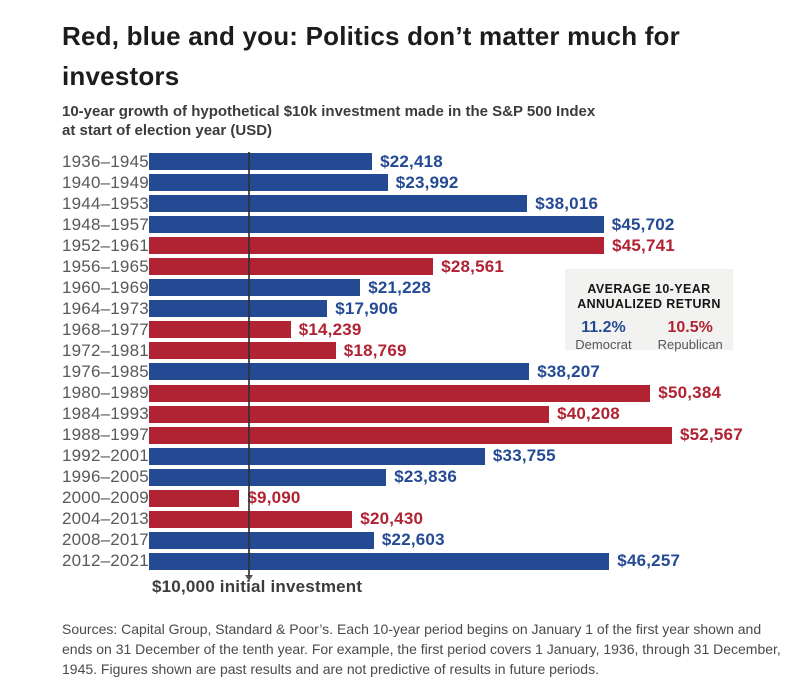 The image size is (800, 693). What do you see at coordinates (105, 329) in the screenshot?
I see `period-label: 1968–1977` at bounding box center [105, 329].